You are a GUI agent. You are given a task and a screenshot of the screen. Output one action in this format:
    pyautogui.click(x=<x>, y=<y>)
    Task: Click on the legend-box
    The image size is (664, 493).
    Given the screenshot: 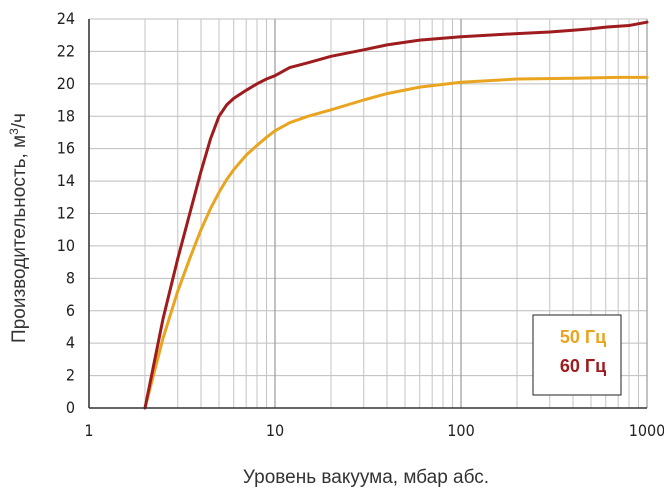 What is the action you would take?
    pyautogui.click(x=577, y=355)
    